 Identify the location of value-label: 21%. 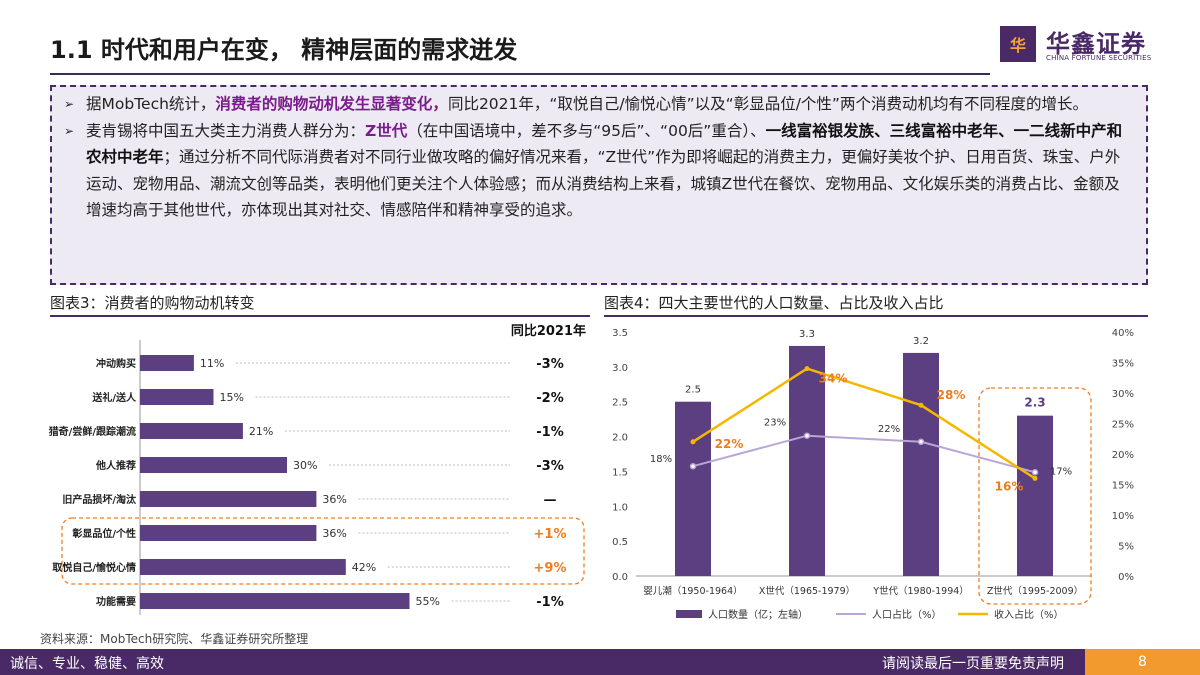
(261, 431).